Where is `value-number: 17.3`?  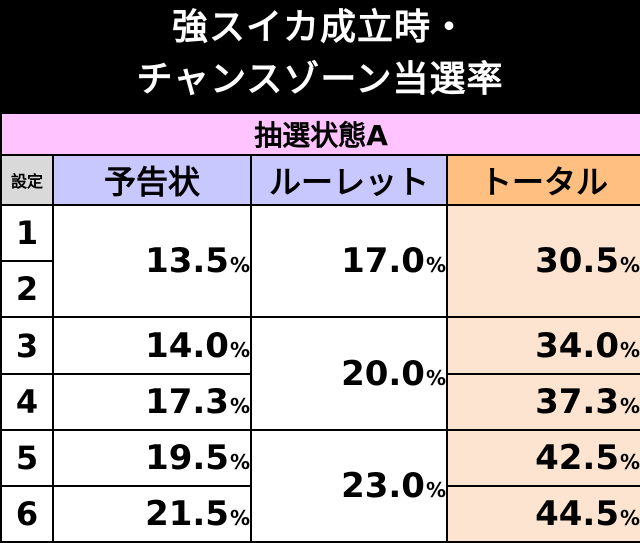 value-number: 17.3 is located at coordinates (187, 401).